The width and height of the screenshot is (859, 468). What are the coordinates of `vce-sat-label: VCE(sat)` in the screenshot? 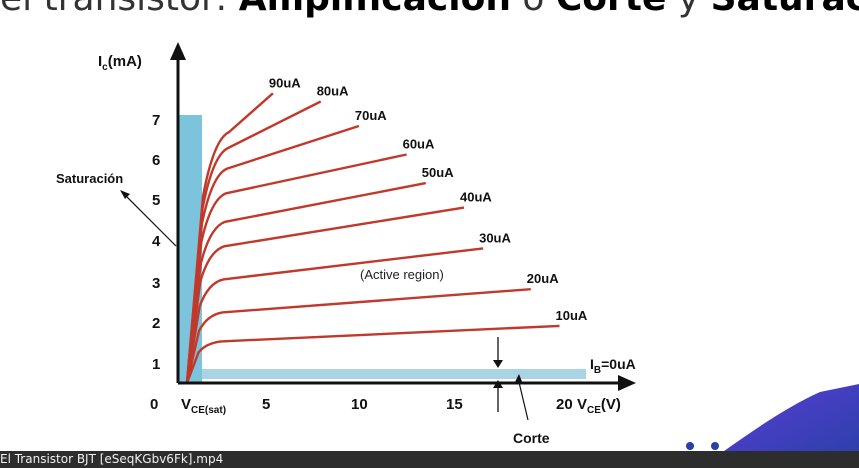 It's located at (203, 406).